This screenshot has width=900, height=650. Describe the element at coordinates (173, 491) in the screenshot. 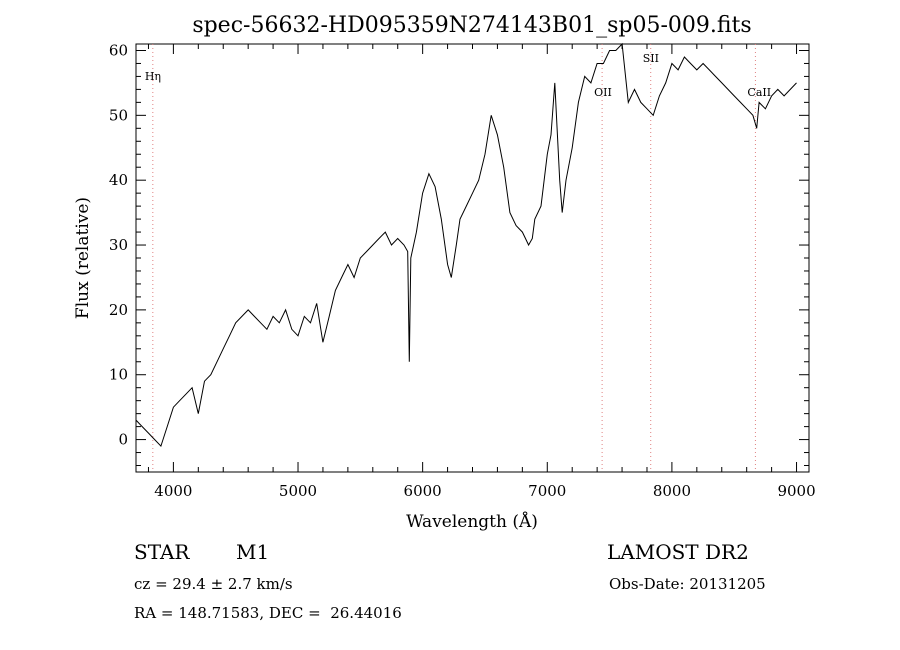

I see `x-tick-label: 4000` at that location.